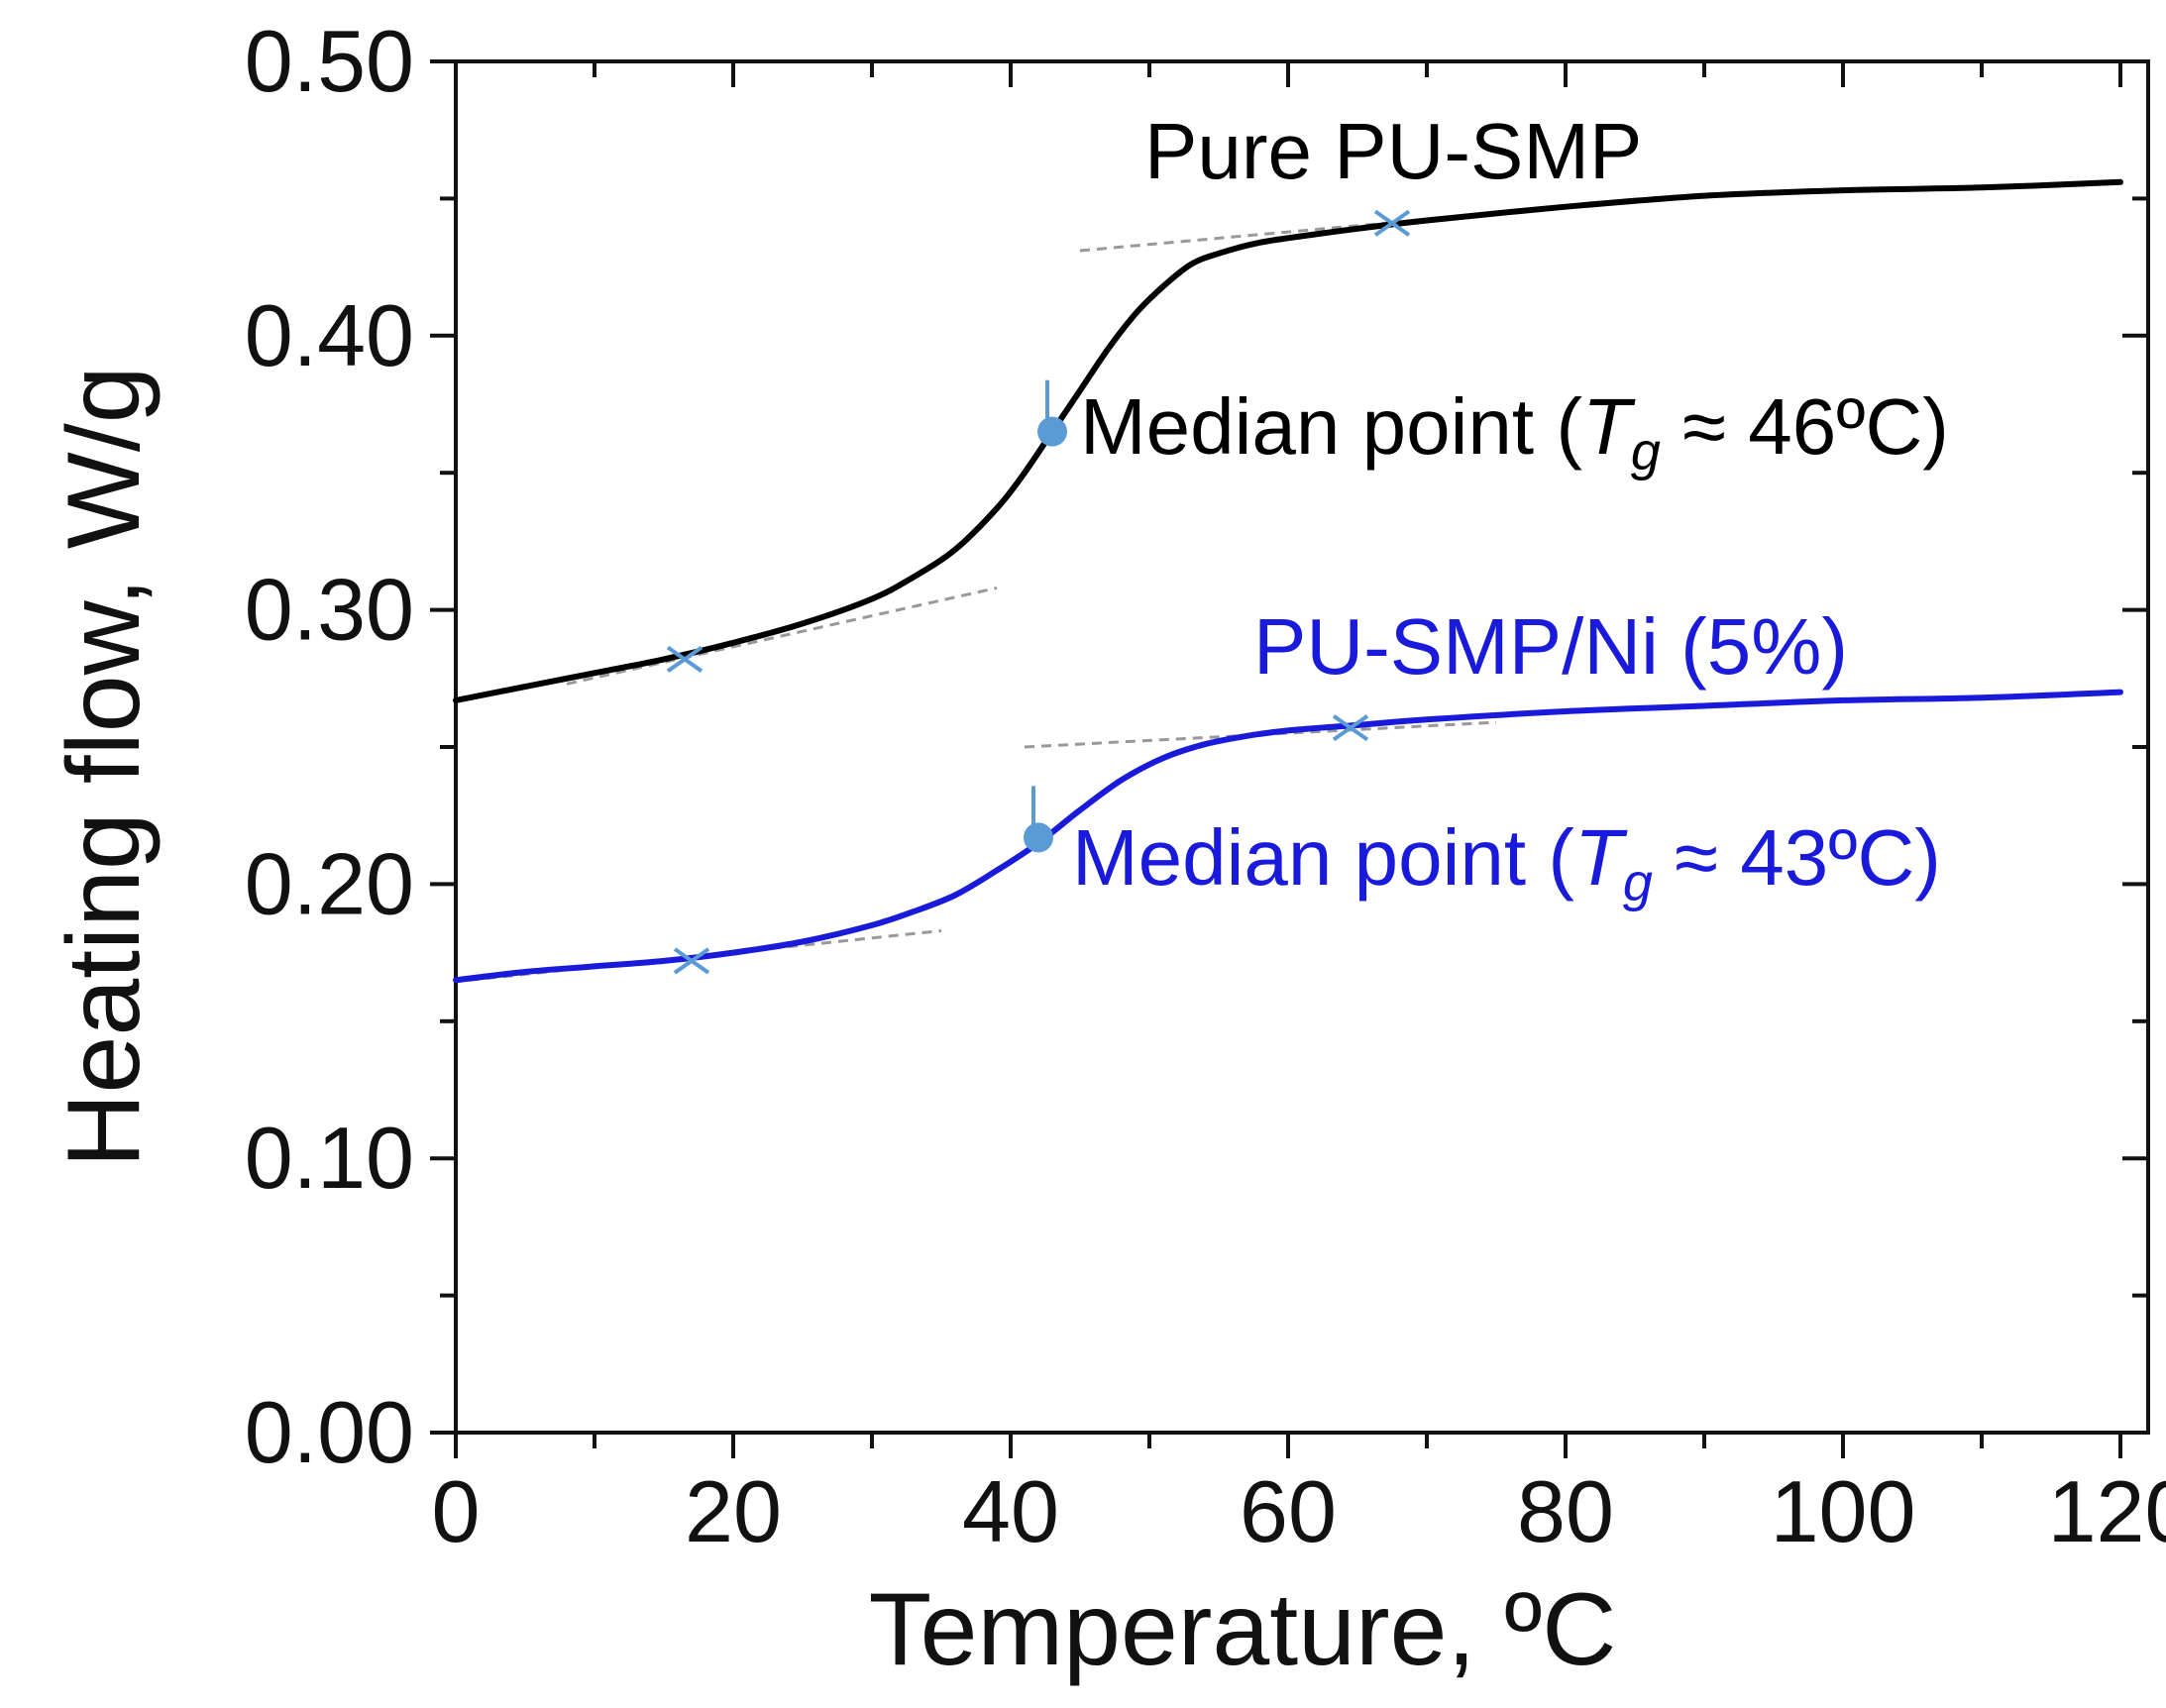 The width and height of the screenshot is (2166, 1708). I want to click on y-tick-label: 0.00, so click(329, 1432).